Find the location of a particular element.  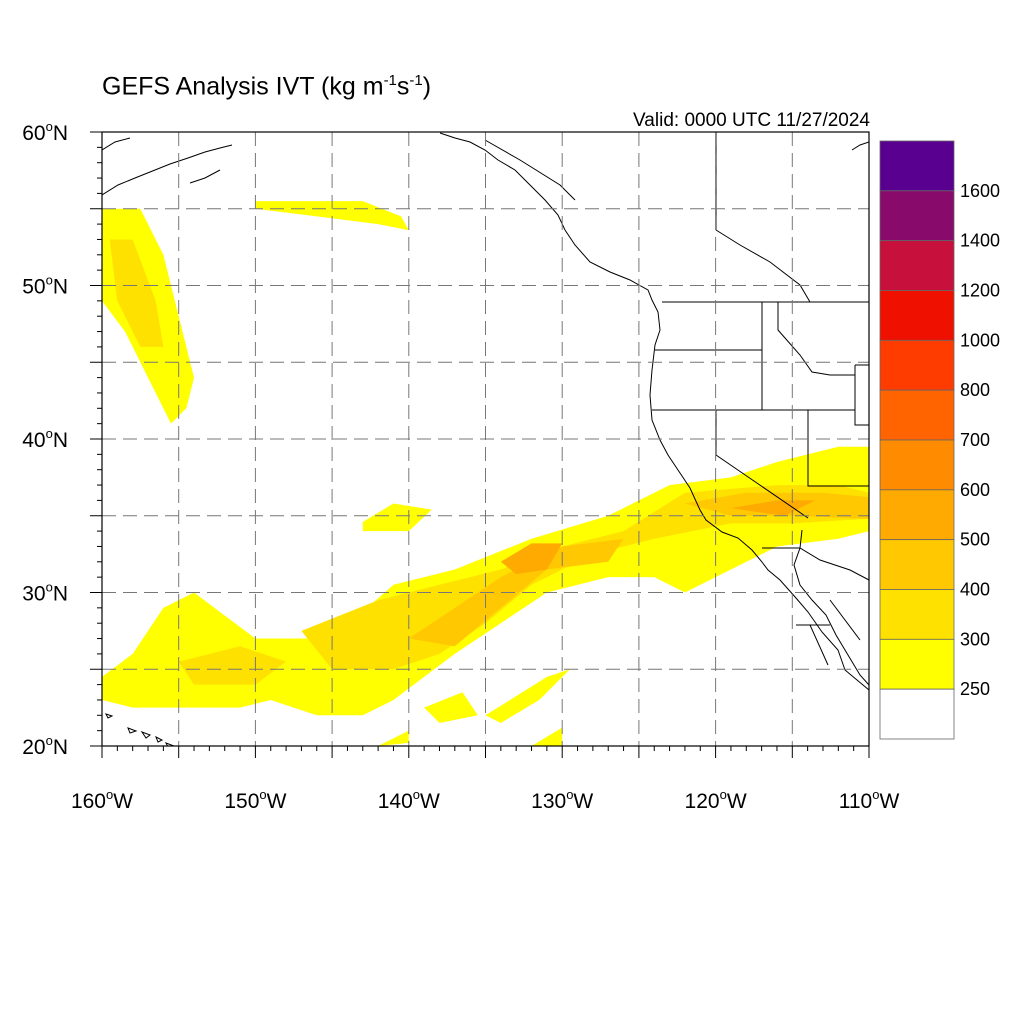

colorbar: 250 300 400 500 600 700 800 1000 1200 1400 1600 is located at coordinates (939, 440).